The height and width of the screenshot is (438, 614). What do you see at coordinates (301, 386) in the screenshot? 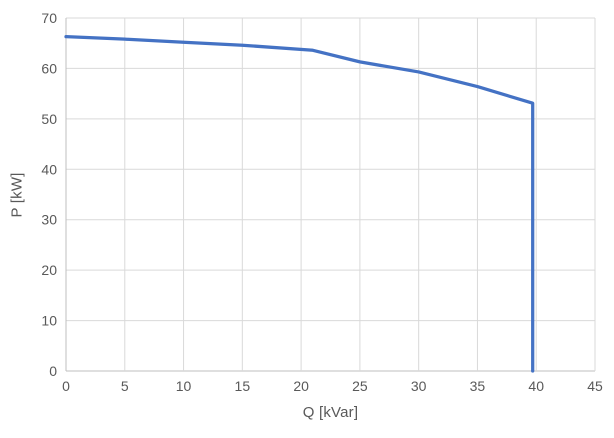
I see `x-tick-label: 20` at bounding box center [301, 386].